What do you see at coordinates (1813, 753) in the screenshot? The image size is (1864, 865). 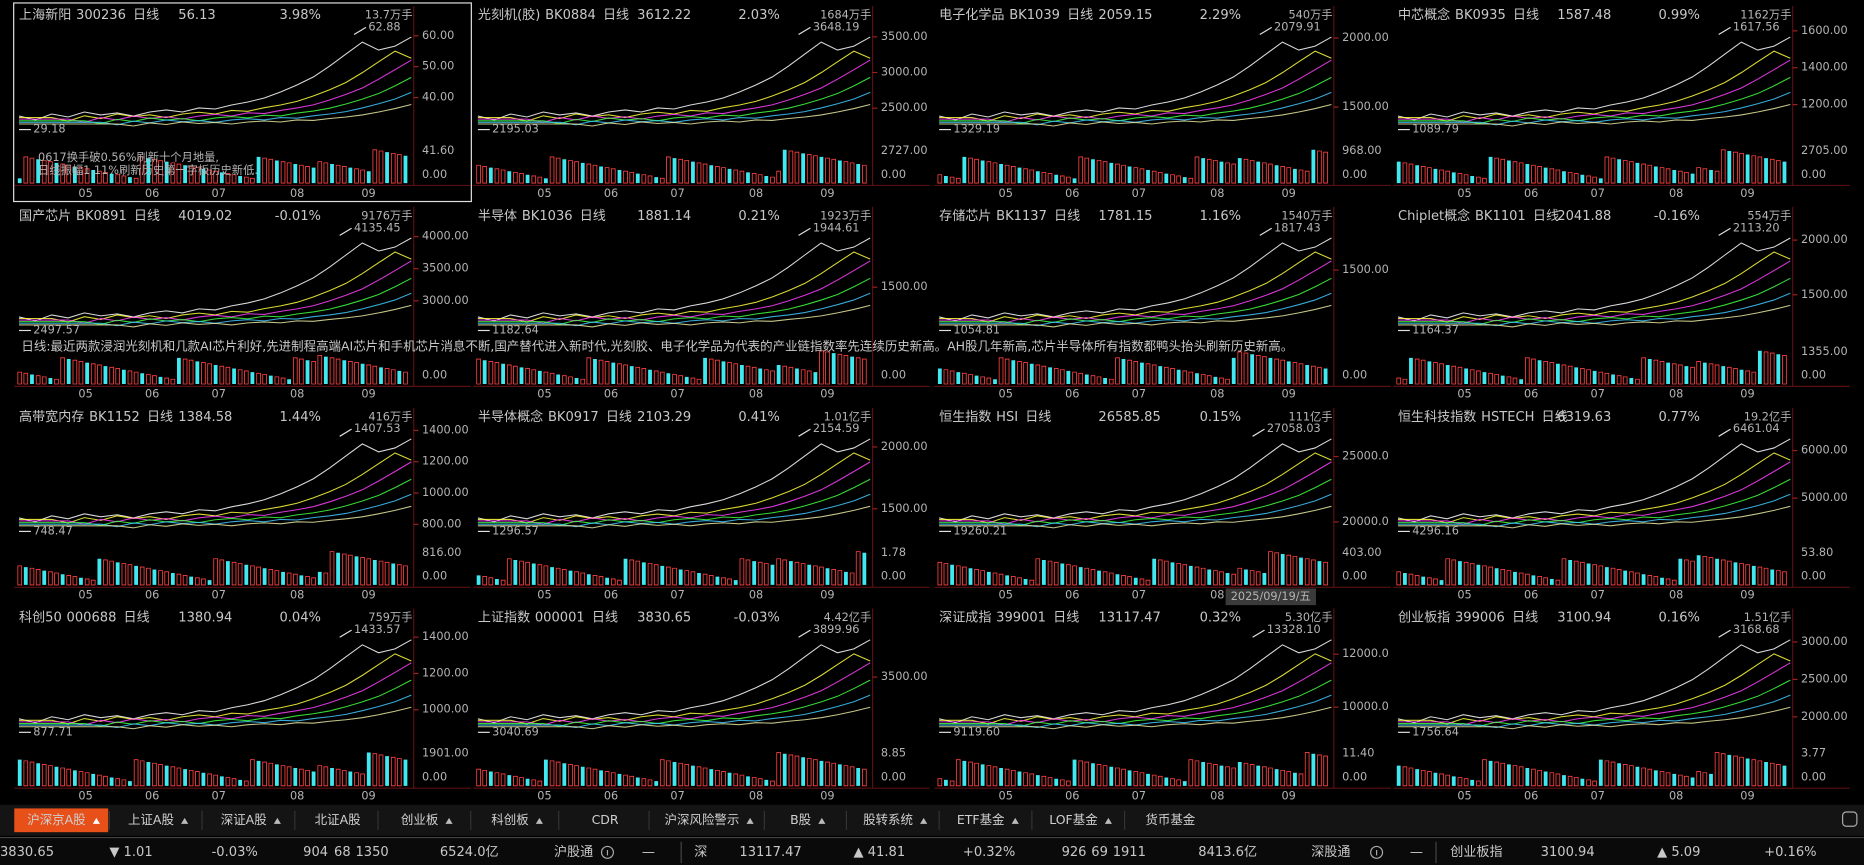 I see `volume-tick-label: 3.77` at bounding box center [1813, 753].